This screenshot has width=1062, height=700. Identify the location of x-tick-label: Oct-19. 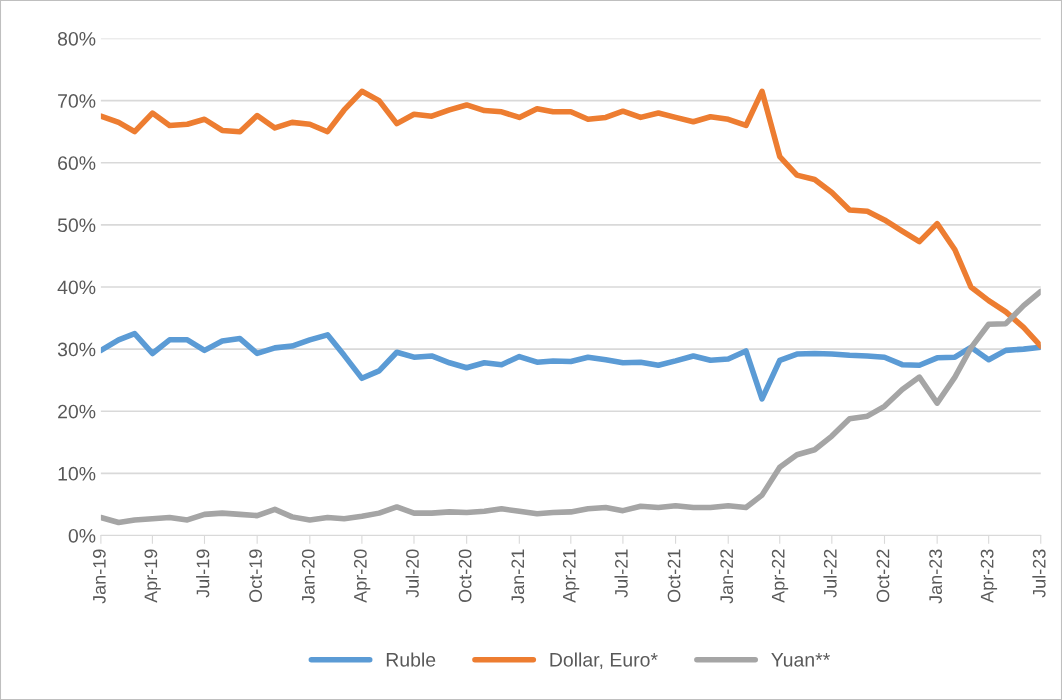
(255, 576).